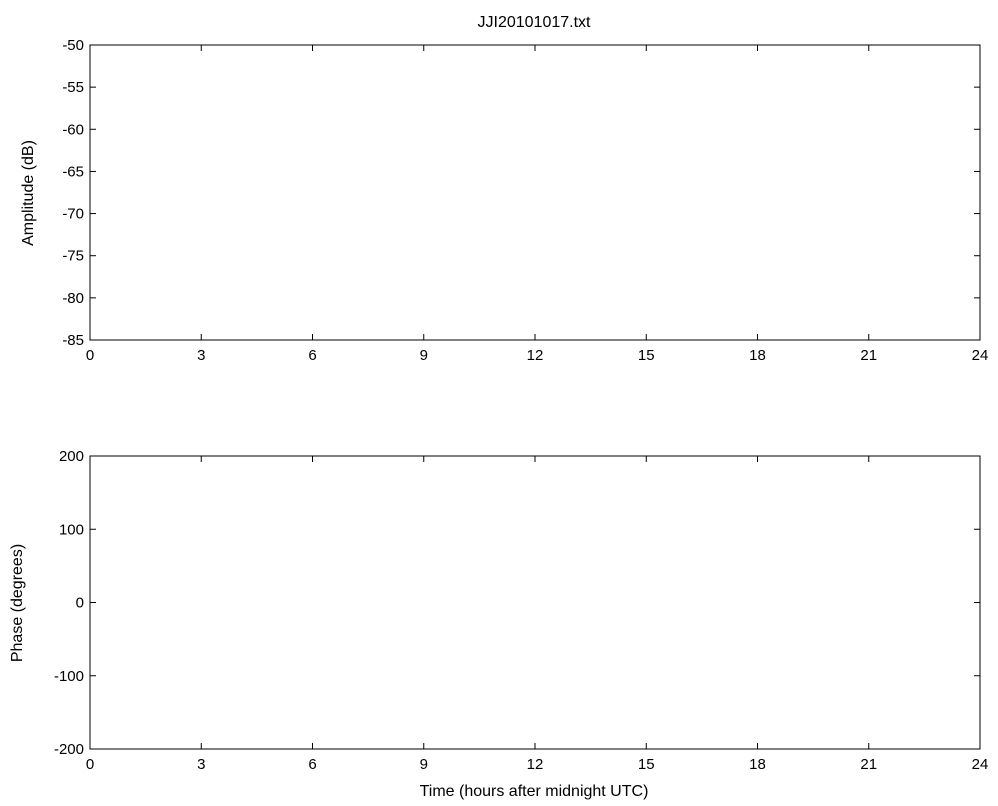  Describe the element at coordinates (73, 129) in the screenshot. I see `amplitude-y-tick-label: -60` at that location.